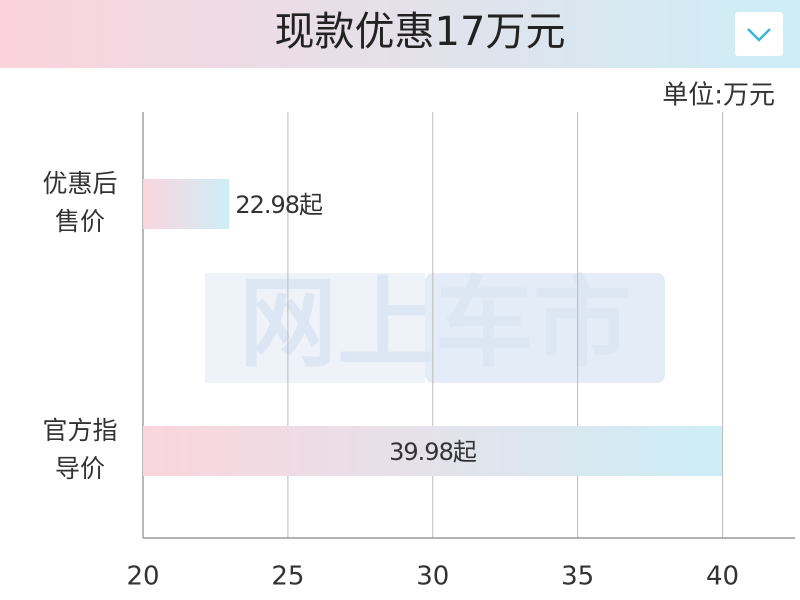  Describe the element at coordinates (718, 96) in the screenshot. I see `unit-label: 单位:万元` at that location.